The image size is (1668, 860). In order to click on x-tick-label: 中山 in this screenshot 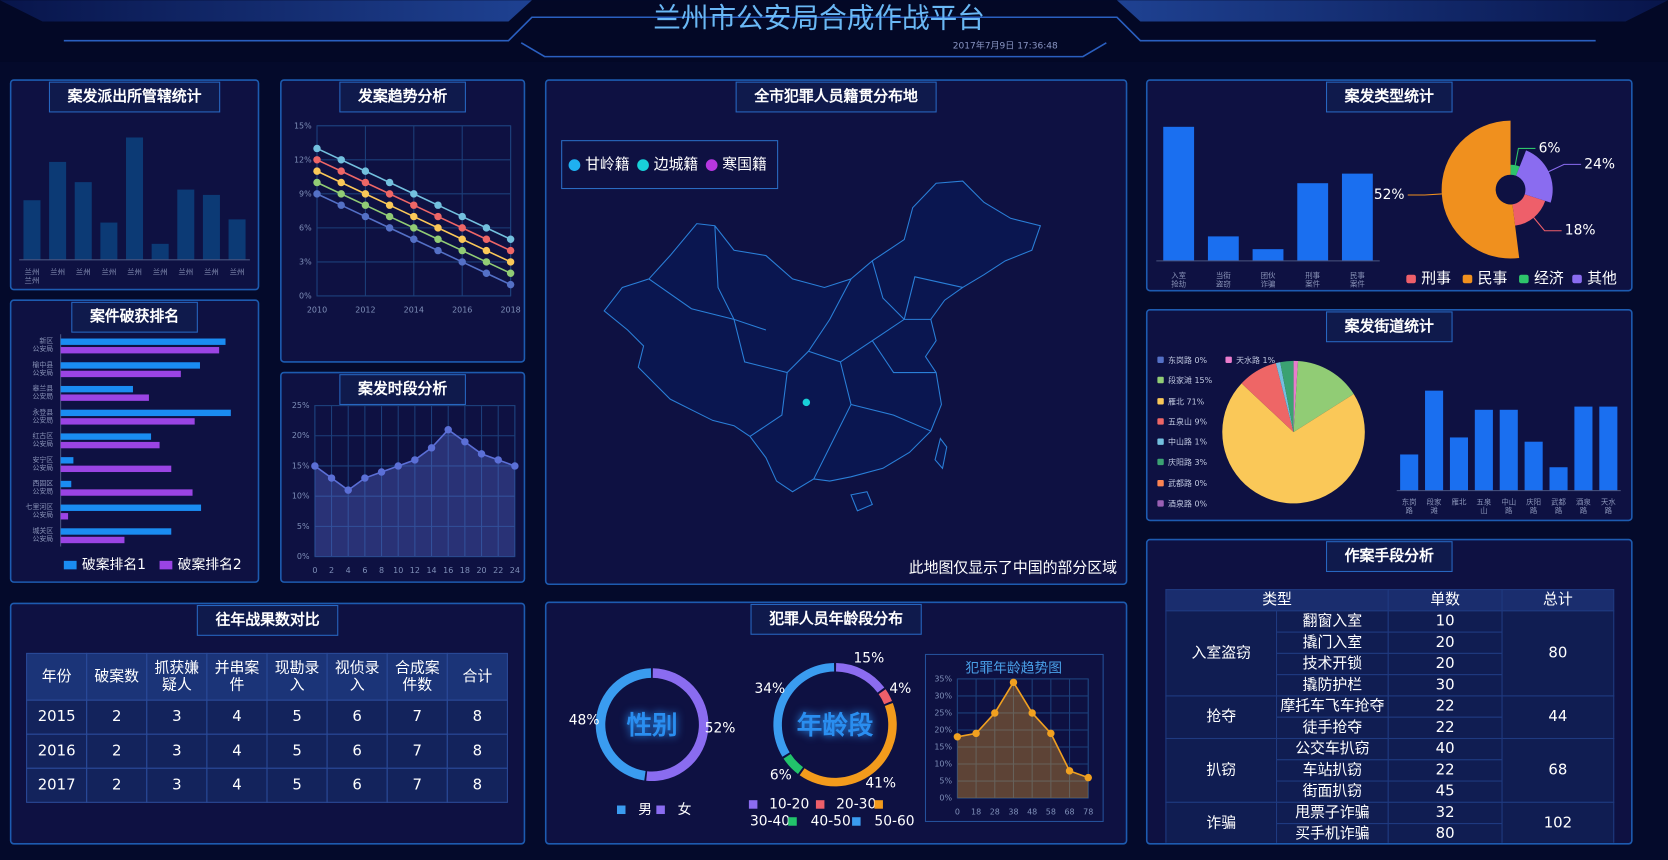, I will do `click(1508, 501)`.